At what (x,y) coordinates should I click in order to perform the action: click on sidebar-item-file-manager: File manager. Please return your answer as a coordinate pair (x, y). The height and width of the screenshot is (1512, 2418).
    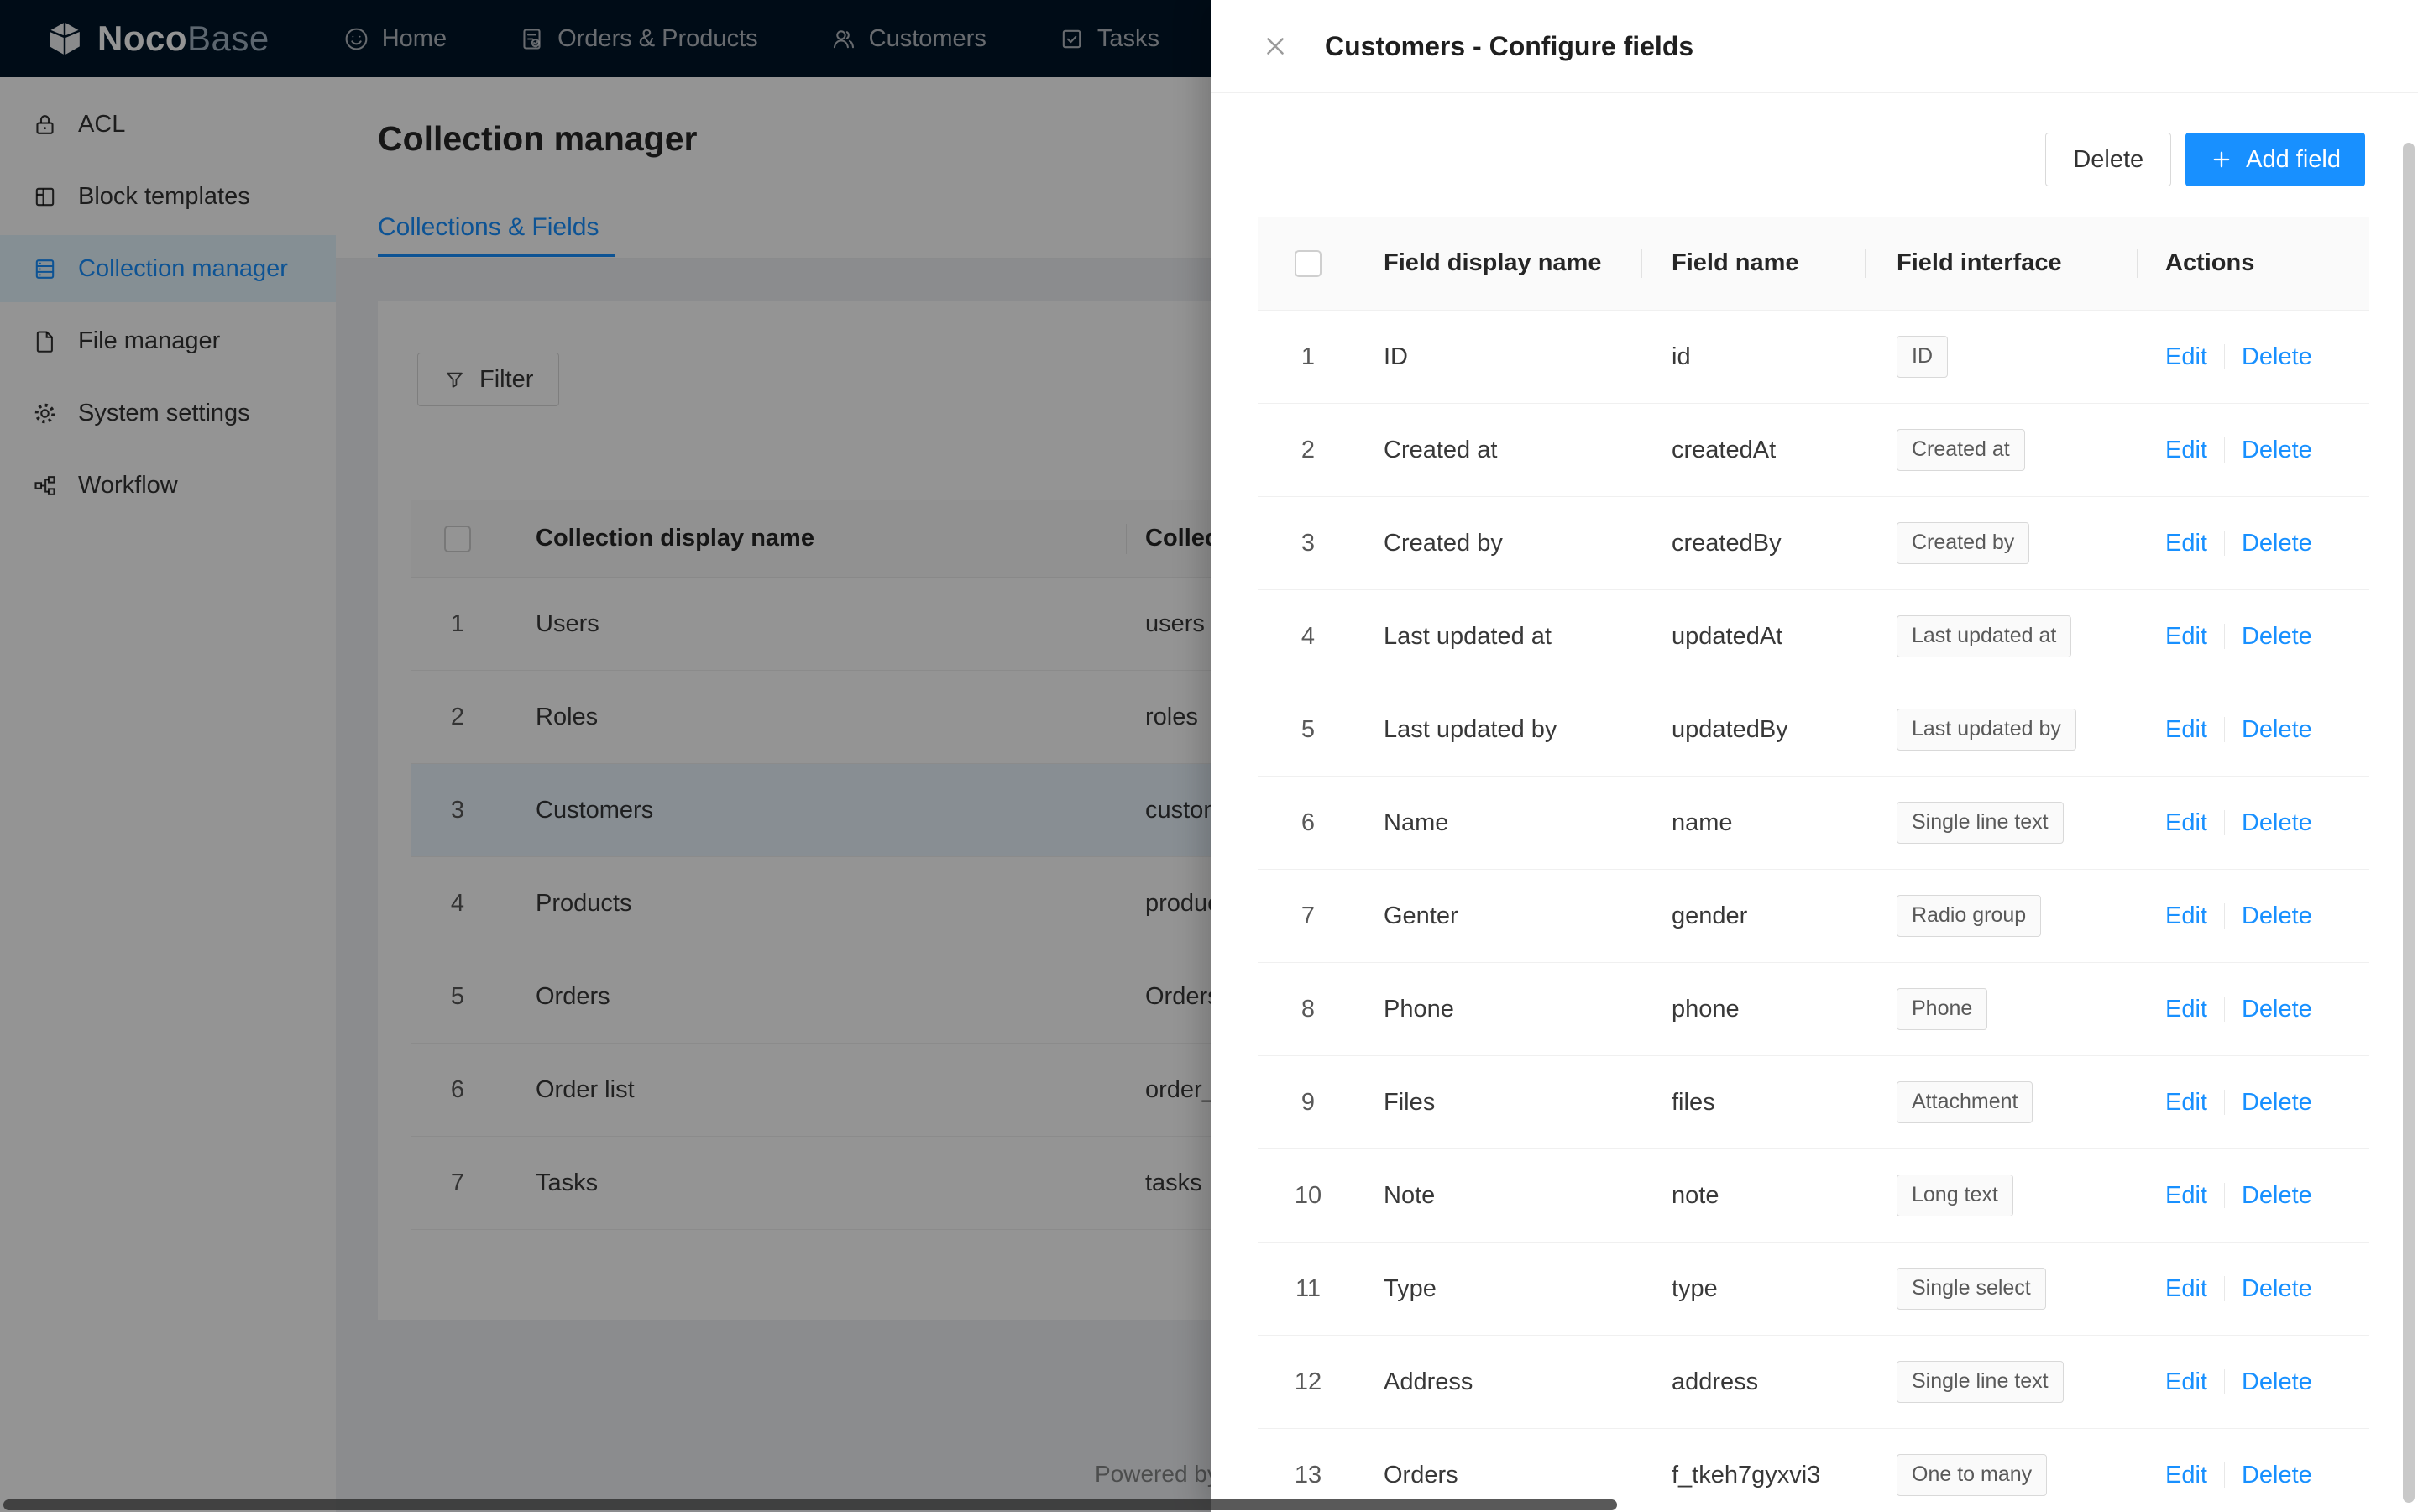
    Looking at the image, I should click on (168, 340).